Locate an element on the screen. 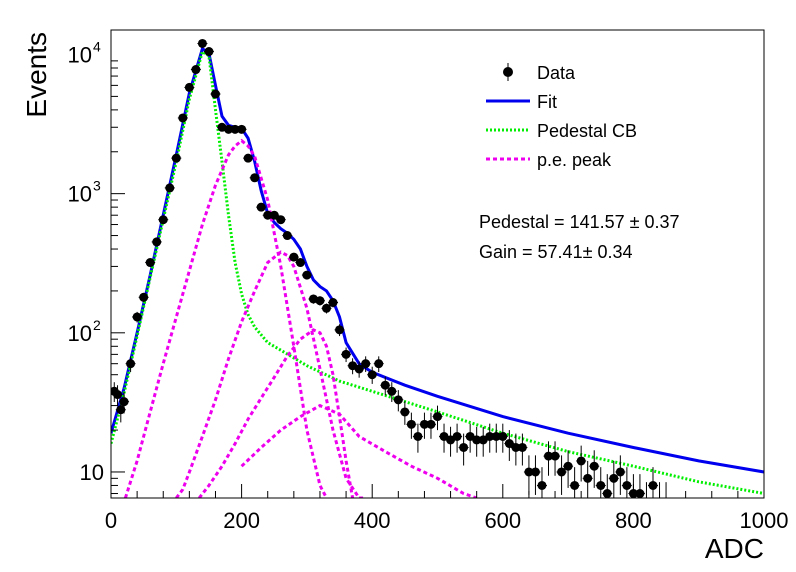 The width and height of the screenshot is (796, 572). legend: Data Fit Pedestal CB p.e. peak is located at coordinates (561, 116).